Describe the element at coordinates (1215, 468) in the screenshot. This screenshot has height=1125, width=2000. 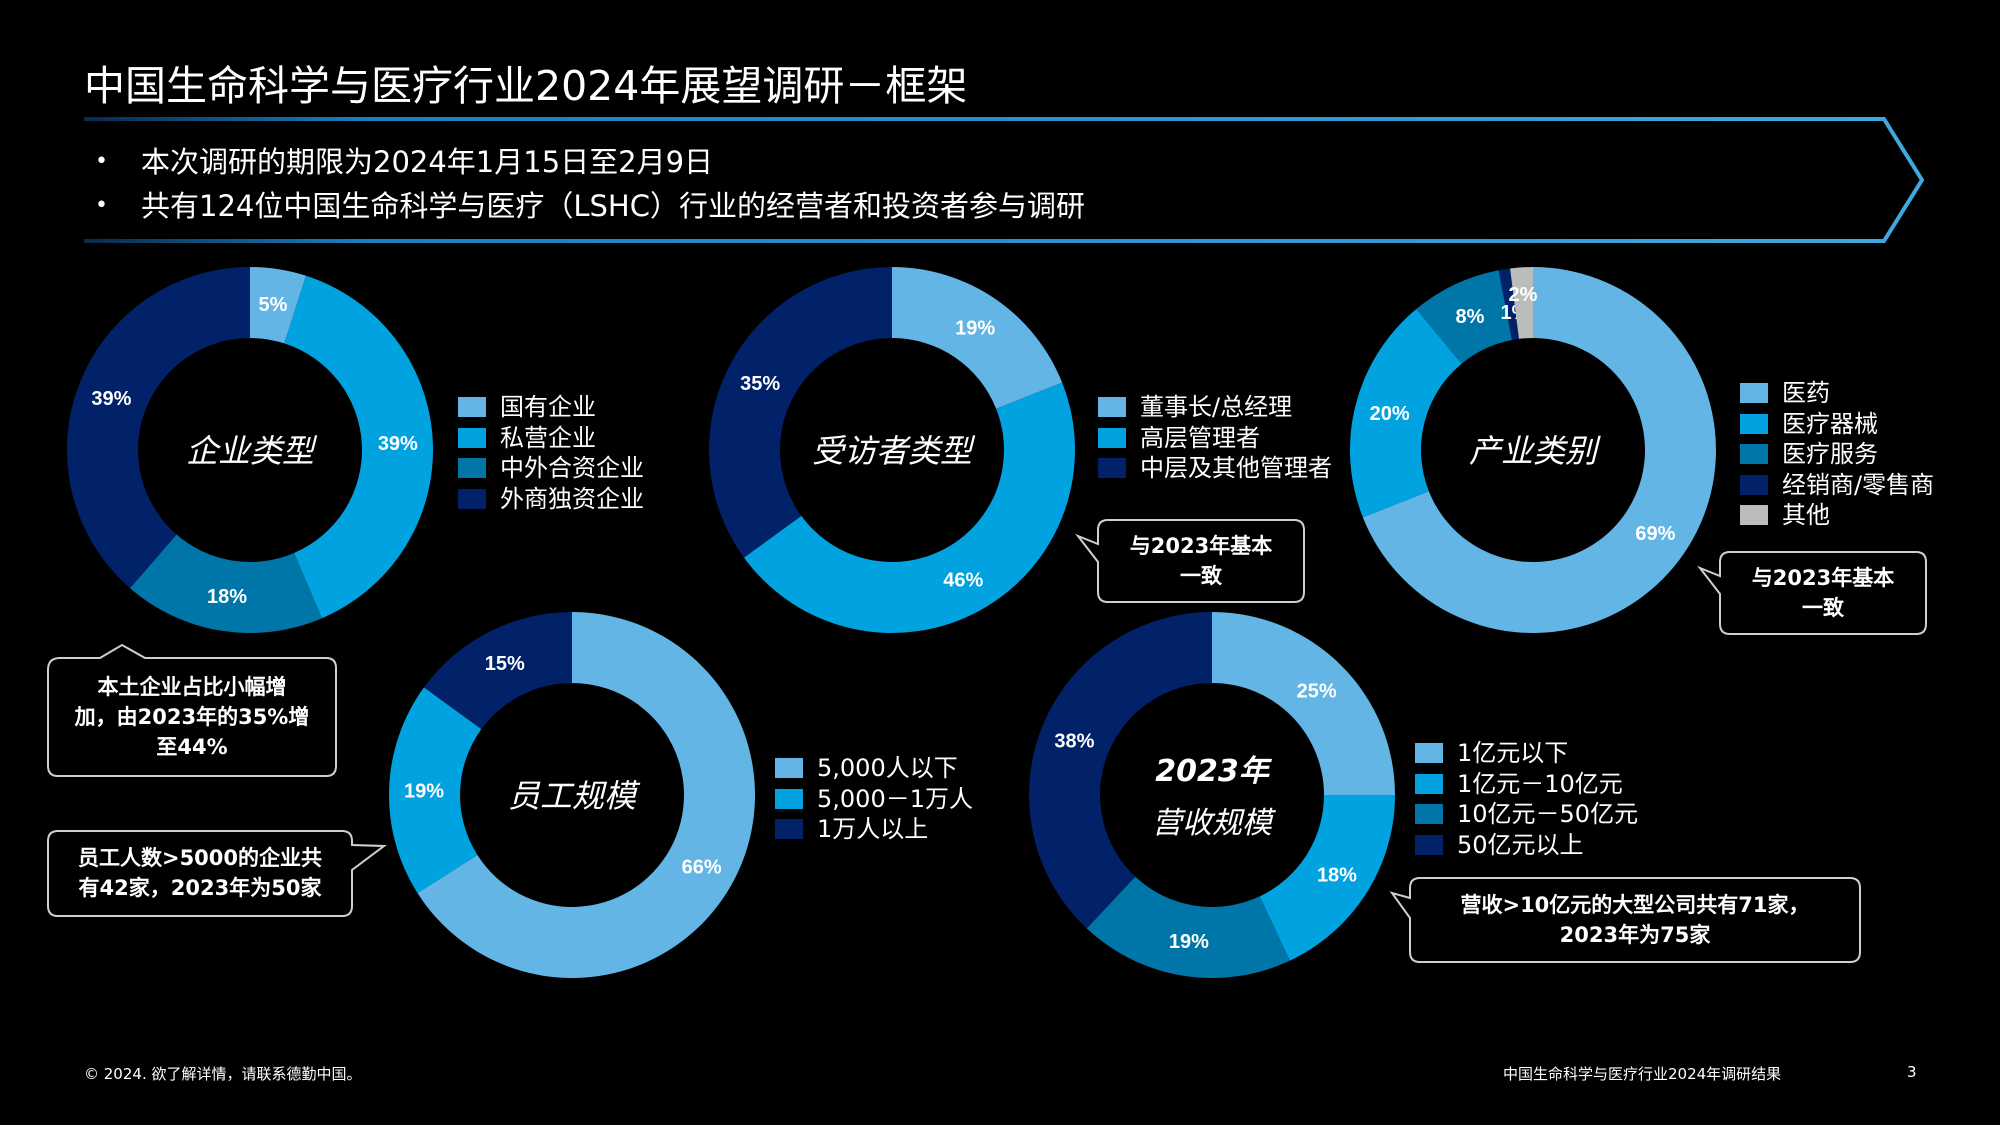
I see `legend-item: 中层及其他管理者` at that location.